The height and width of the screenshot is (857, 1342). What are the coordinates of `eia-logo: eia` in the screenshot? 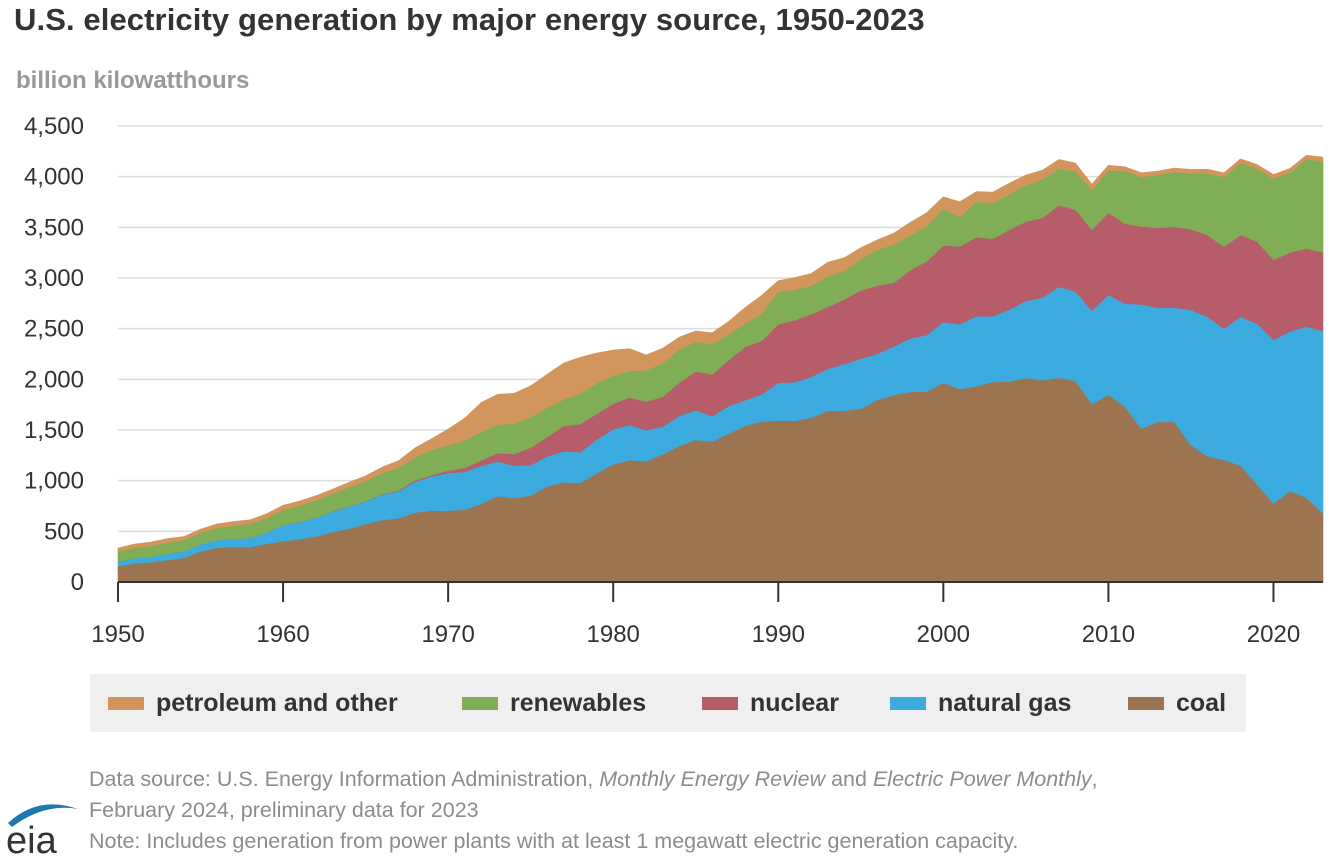 It's located at (42, 830).